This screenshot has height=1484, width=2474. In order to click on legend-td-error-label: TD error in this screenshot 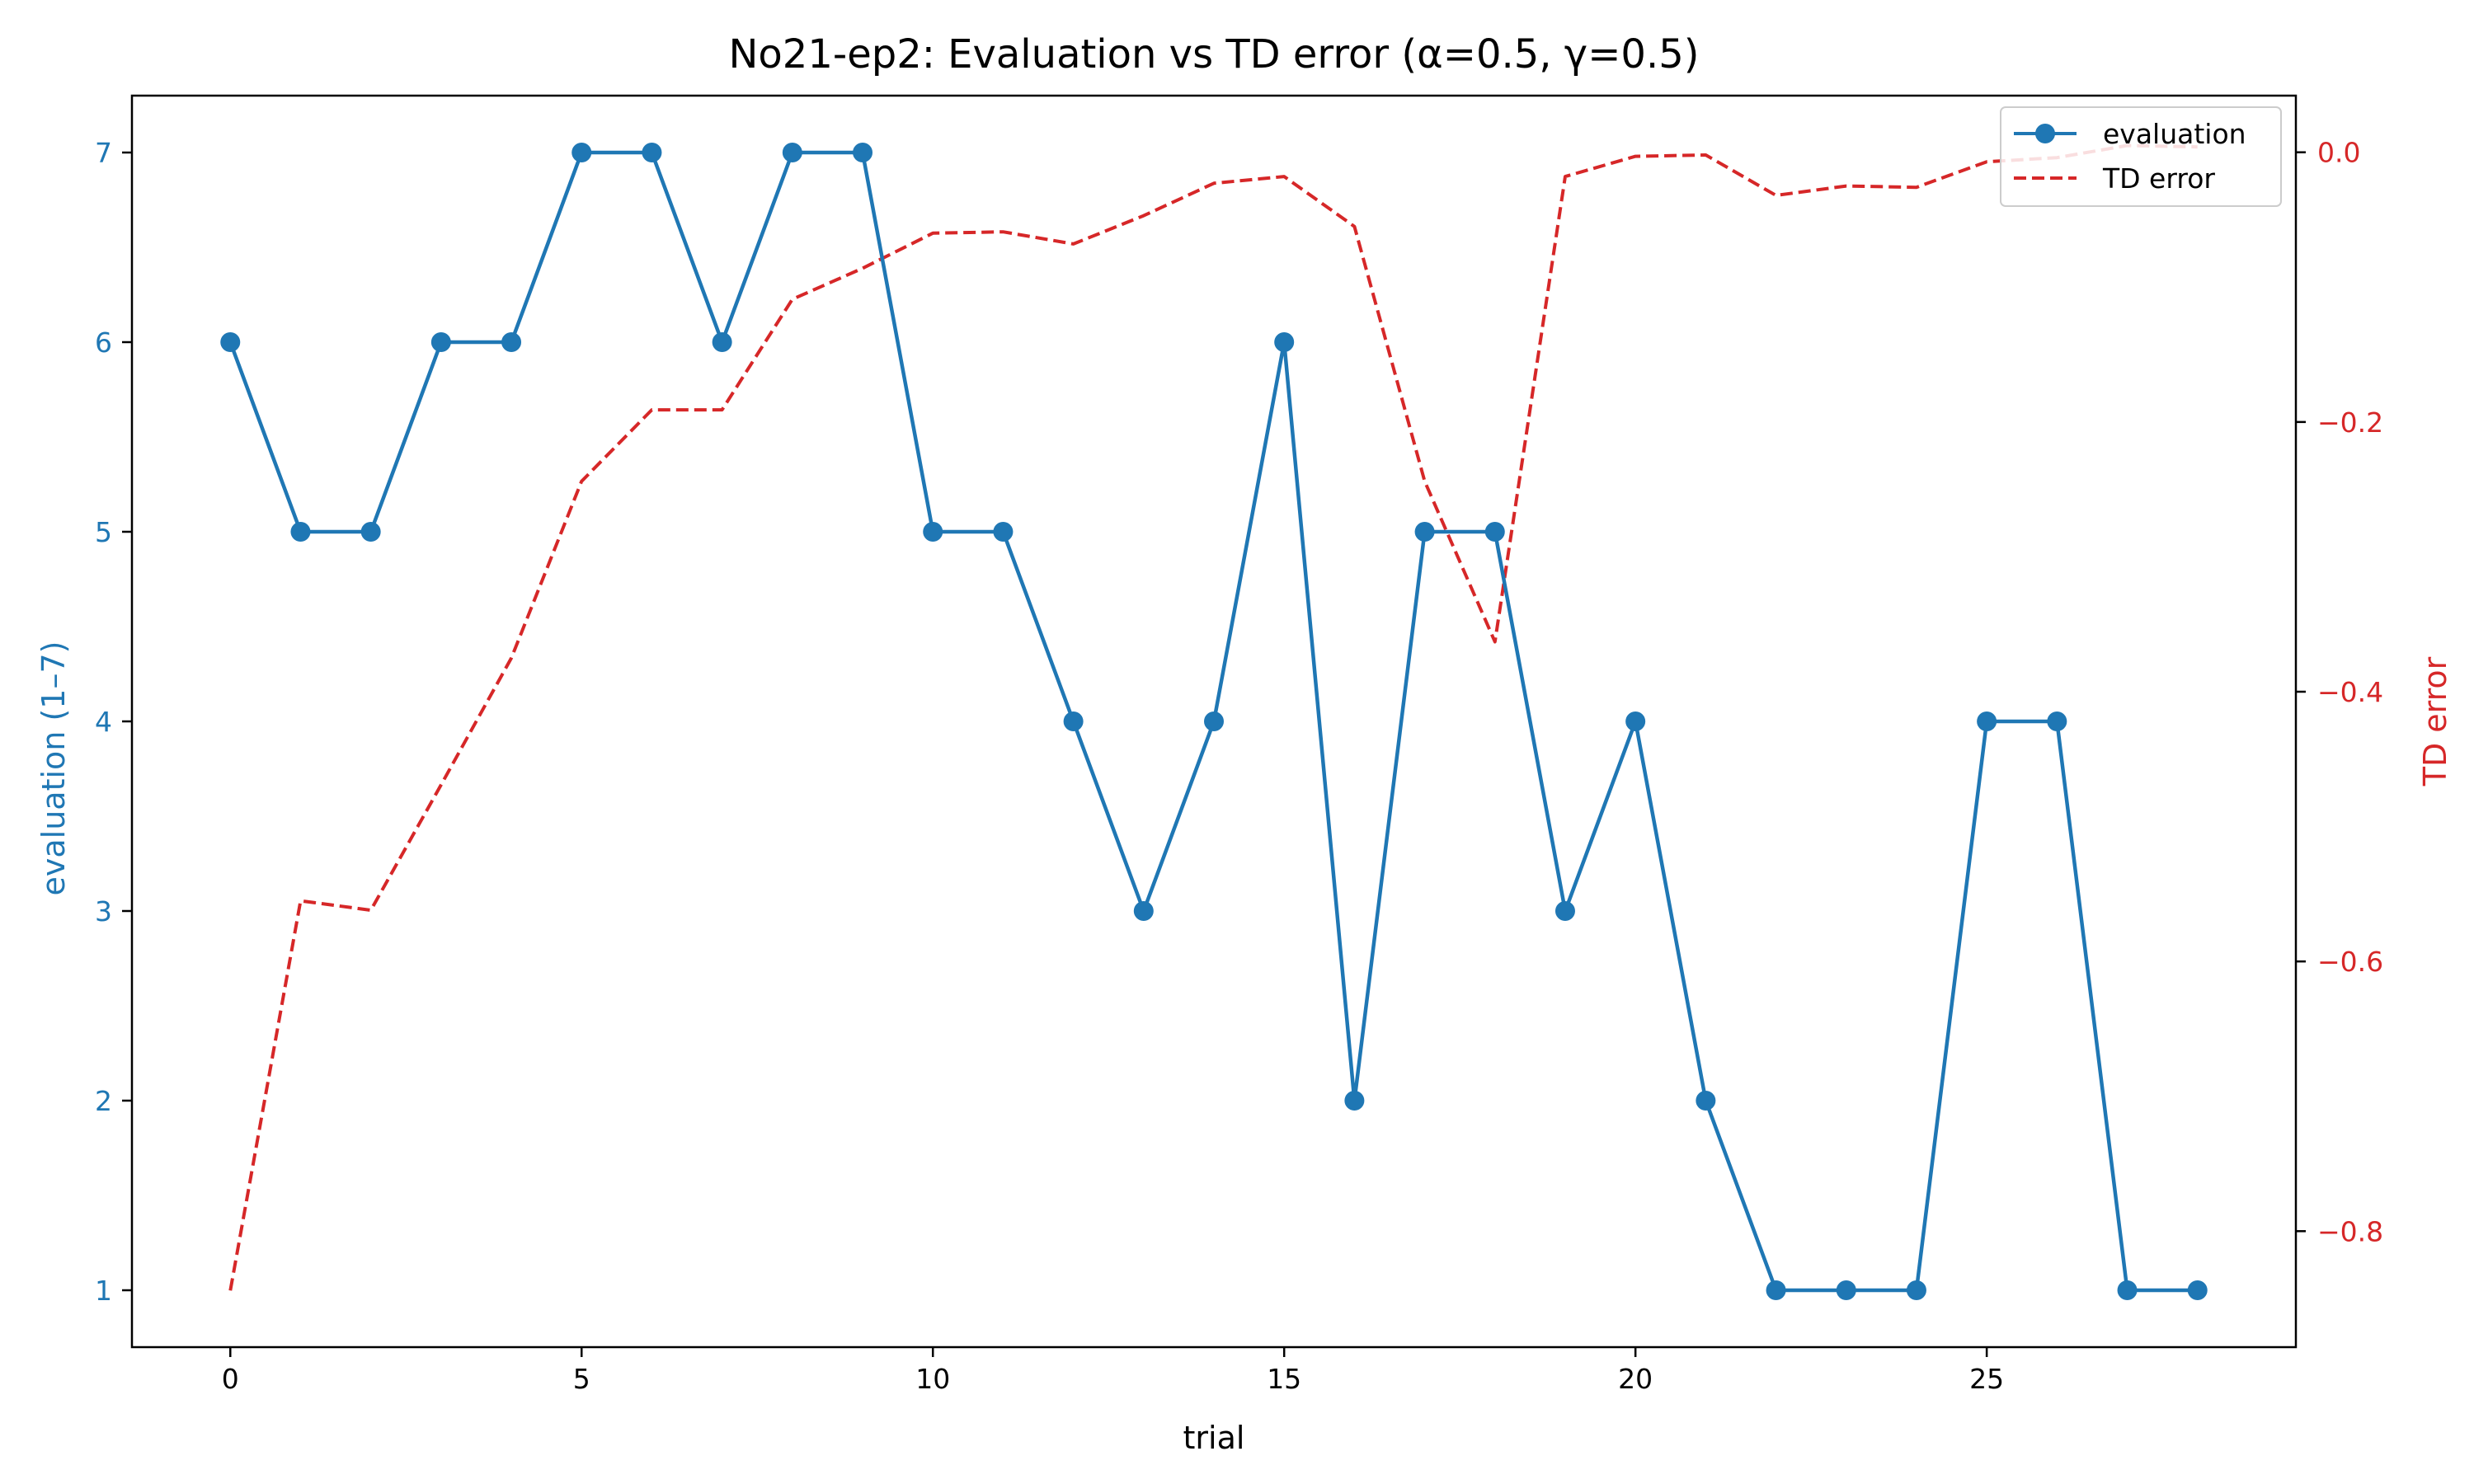, I will do `click(2158, 178)`.